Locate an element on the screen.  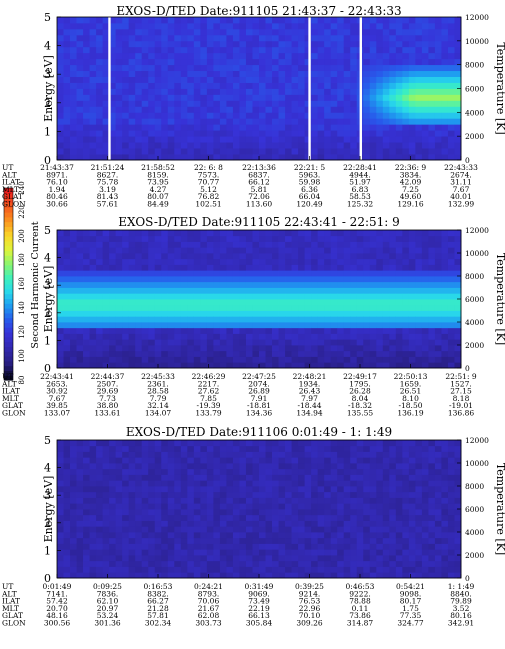
table-cell: 7.91 is located at coordinates (259, 398).